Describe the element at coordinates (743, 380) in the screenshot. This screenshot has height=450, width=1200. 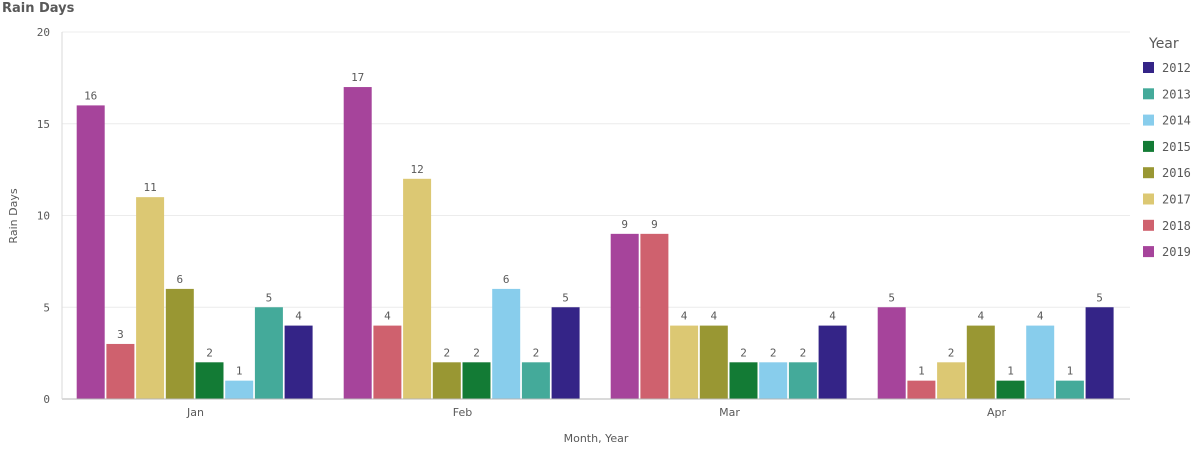
I see `bar-mar-2015` at that location.